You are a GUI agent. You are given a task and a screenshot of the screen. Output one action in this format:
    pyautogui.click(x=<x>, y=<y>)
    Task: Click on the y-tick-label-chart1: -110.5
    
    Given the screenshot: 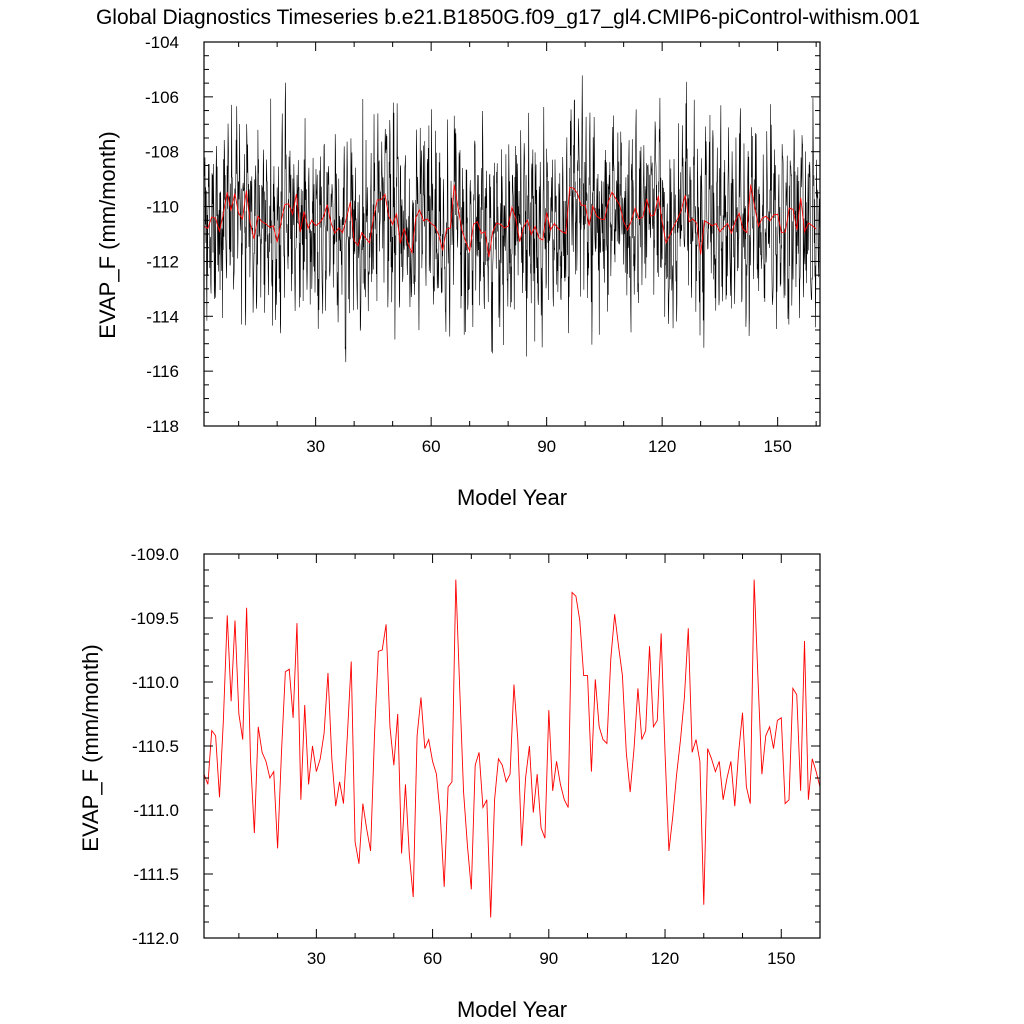 What is the action you would take?
    pyautogui.click(x=155, y=746)
    